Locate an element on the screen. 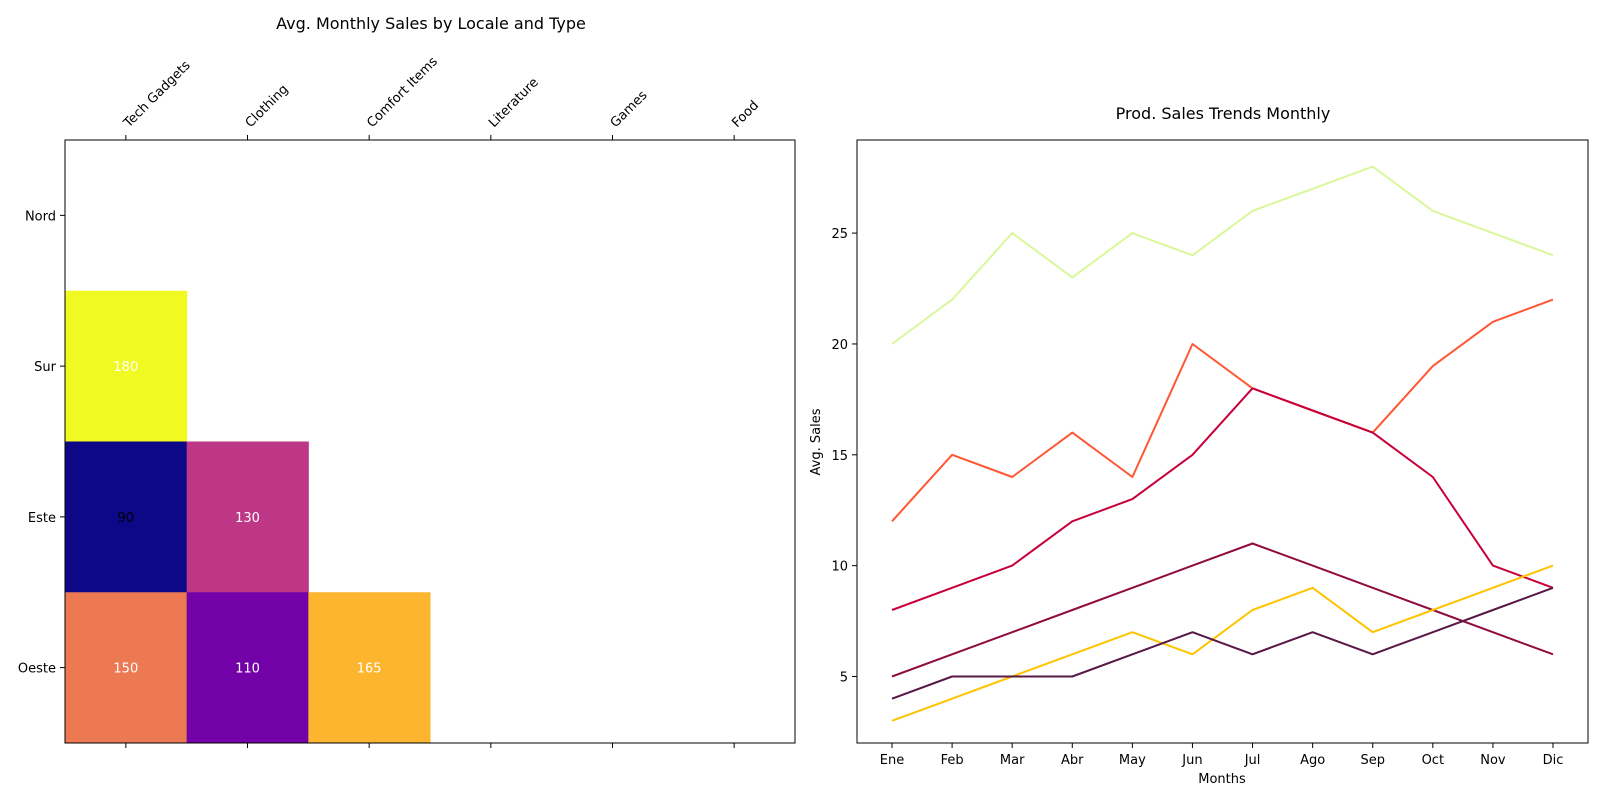 The width and height of the screenshot is (1600, 800). heatmap-cell-label: 90 is located at coordinates (126, 518).